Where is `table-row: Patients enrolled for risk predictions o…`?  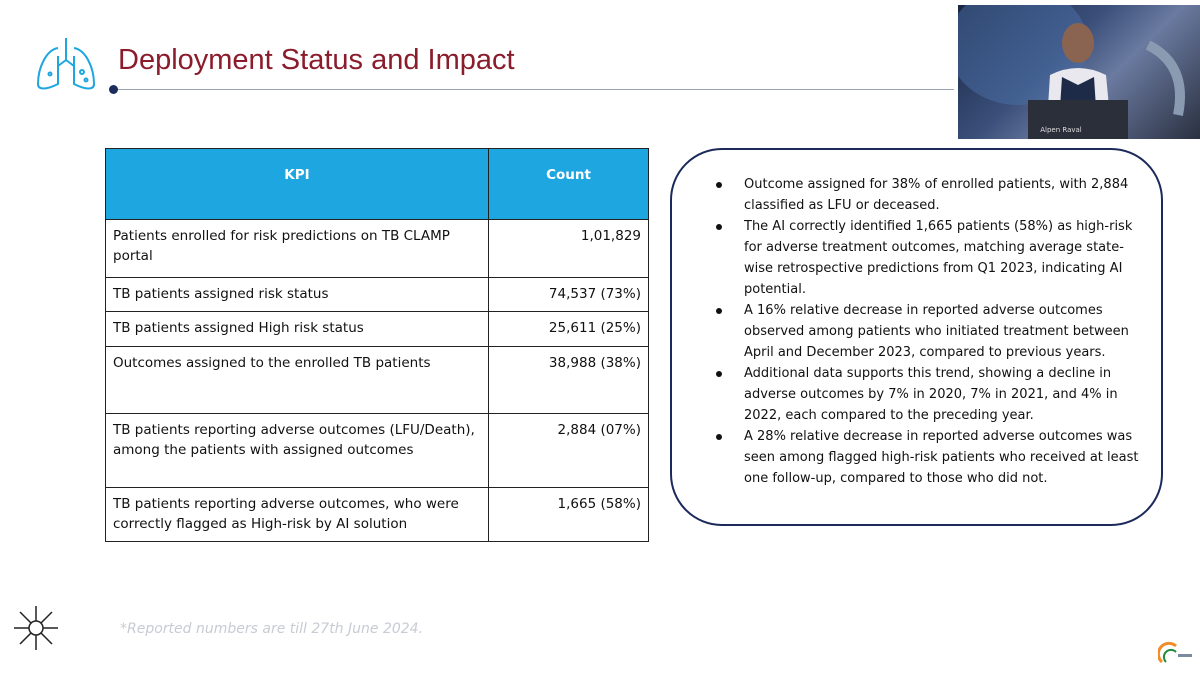 table-row: Patients enrolled for risk predictions o… is located at coordinates (377, 248).